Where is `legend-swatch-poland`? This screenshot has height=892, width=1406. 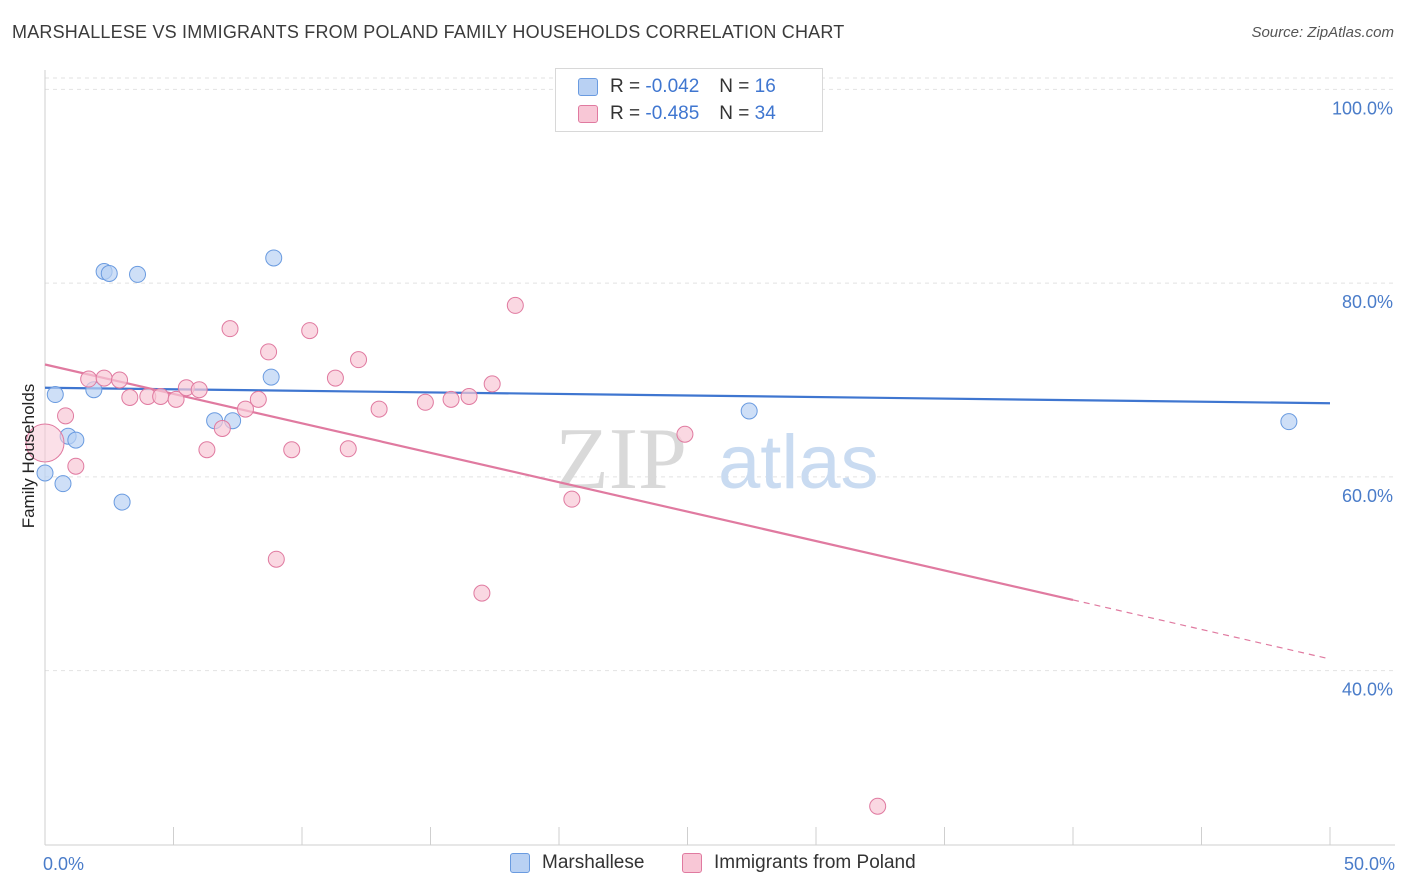
legend-swatch-poland is located at coordinates (588, 114).